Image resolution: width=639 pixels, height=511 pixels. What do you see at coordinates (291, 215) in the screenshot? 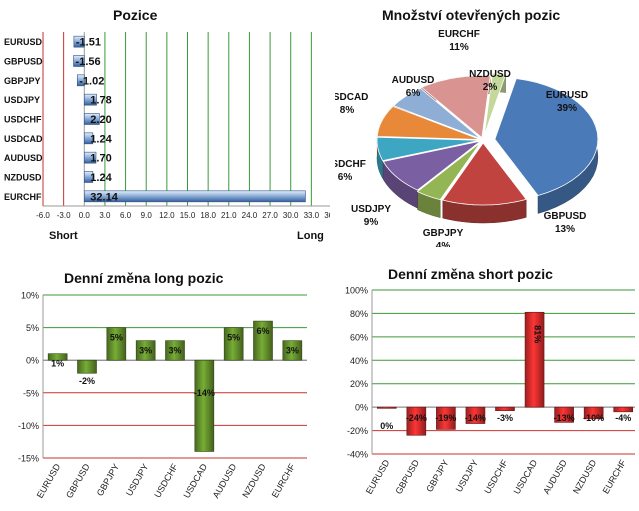
I see `x-tick-label: 30.0` at bounding box center [291, 215].